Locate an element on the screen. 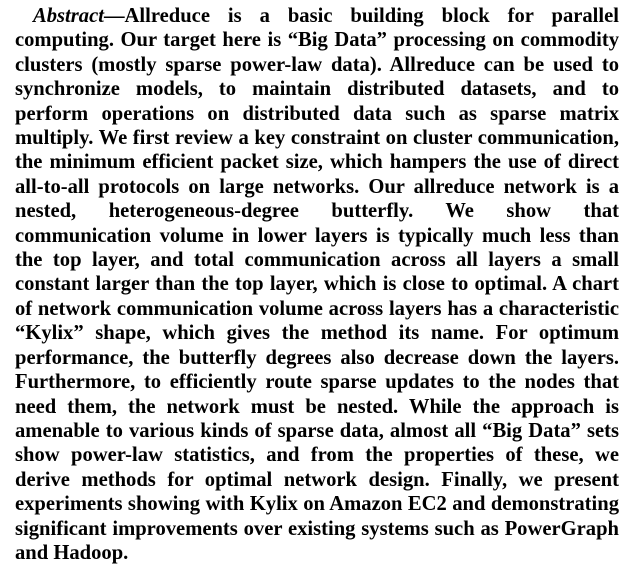  abstract-label: Abstract is located at coordinates (68, 16).